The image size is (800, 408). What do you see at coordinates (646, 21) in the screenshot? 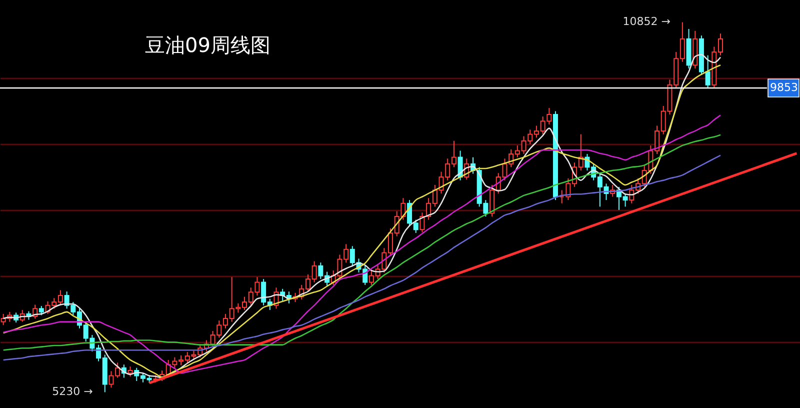
I see `annotation: 10852 →` at bounding box center [646, 21].